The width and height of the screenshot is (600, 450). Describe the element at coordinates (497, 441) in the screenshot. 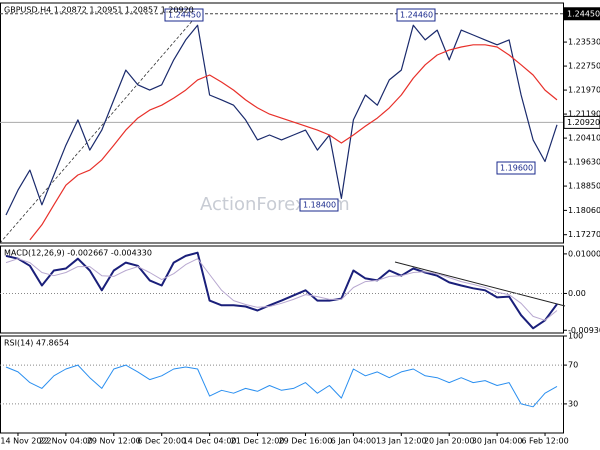

I see `x-tick-label: 30 Jan 04:00` at that location.